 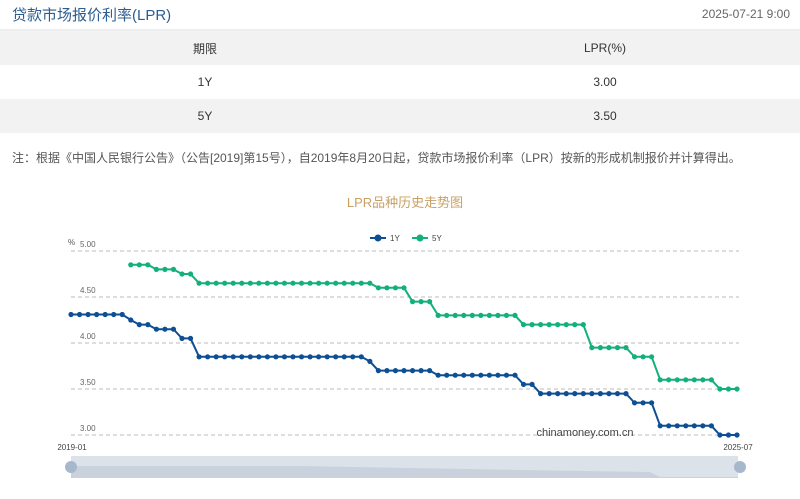 What do you see at coordinates (405, 467) in the screenshot?
I see `zoom-slider` at bounding box center [405, 467].